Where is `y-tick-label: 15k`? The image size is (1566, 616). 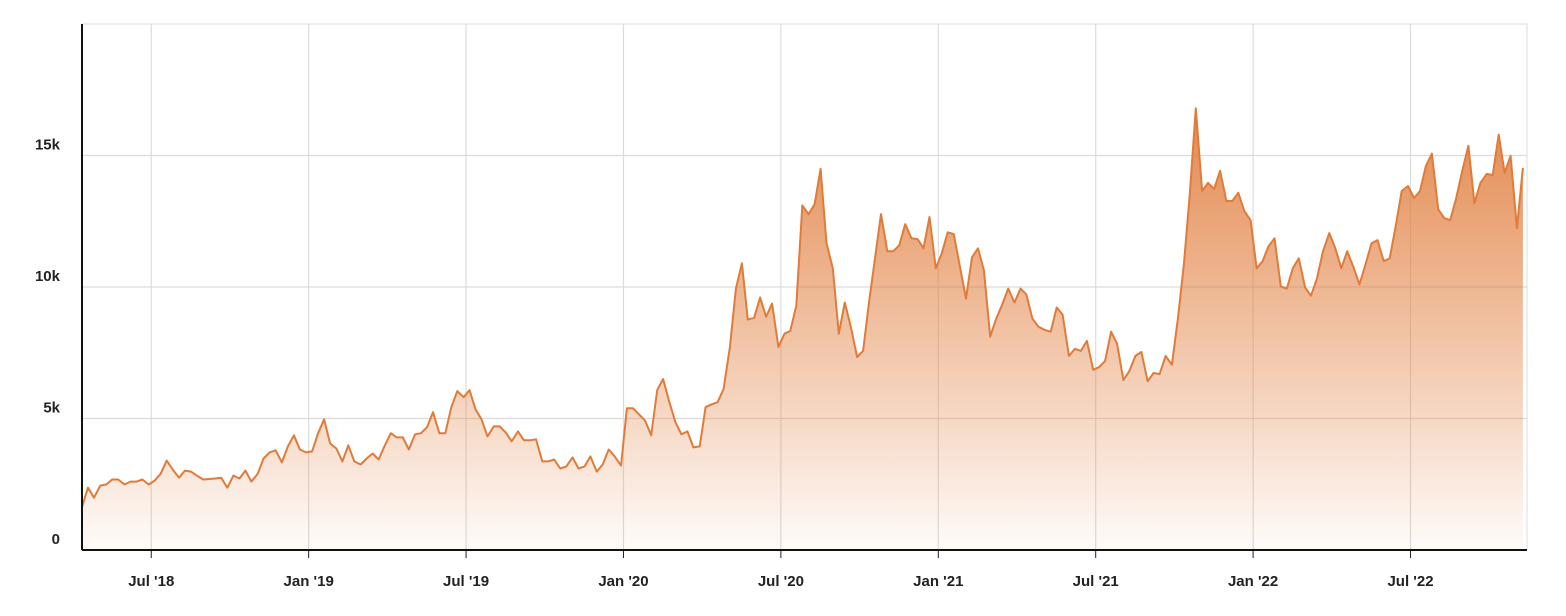
y-tick-label: 15k is located at coordinates (48, 144).